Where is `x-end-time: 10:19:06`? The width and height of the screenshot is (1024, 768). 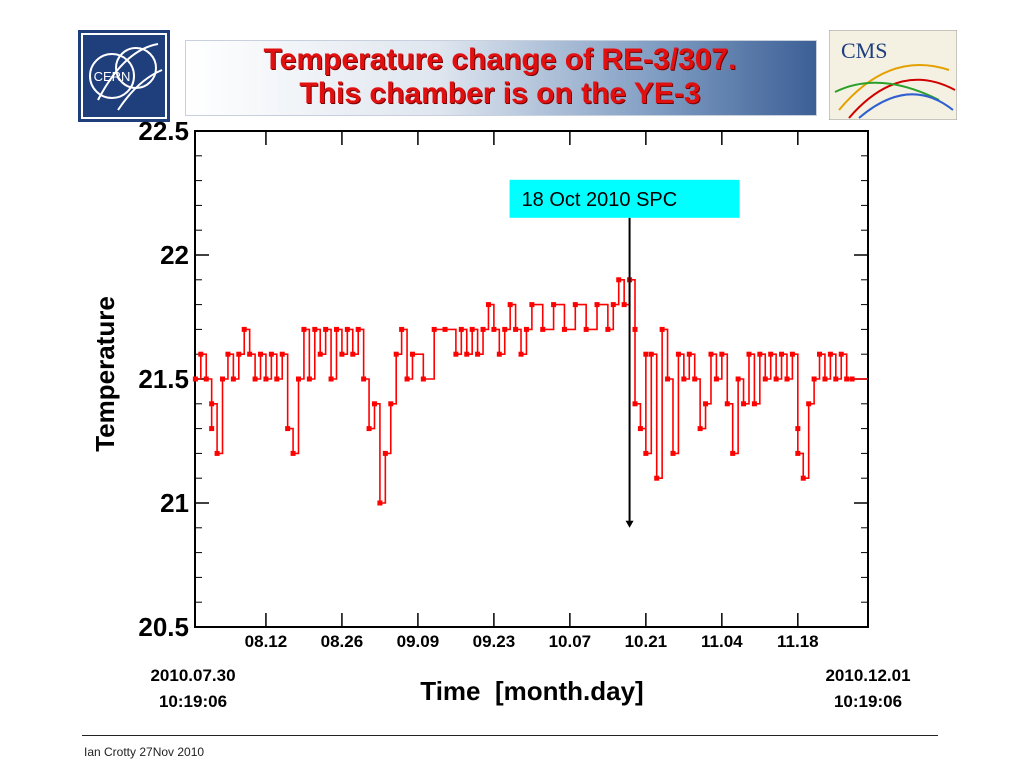 x-end-time: 10:19:06 is located at coordinates (868, 701).